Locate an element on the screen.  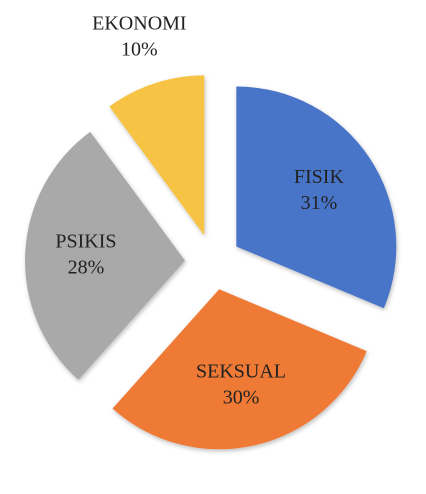
slice-value-label: 30% is located at coordinates (241, 398).